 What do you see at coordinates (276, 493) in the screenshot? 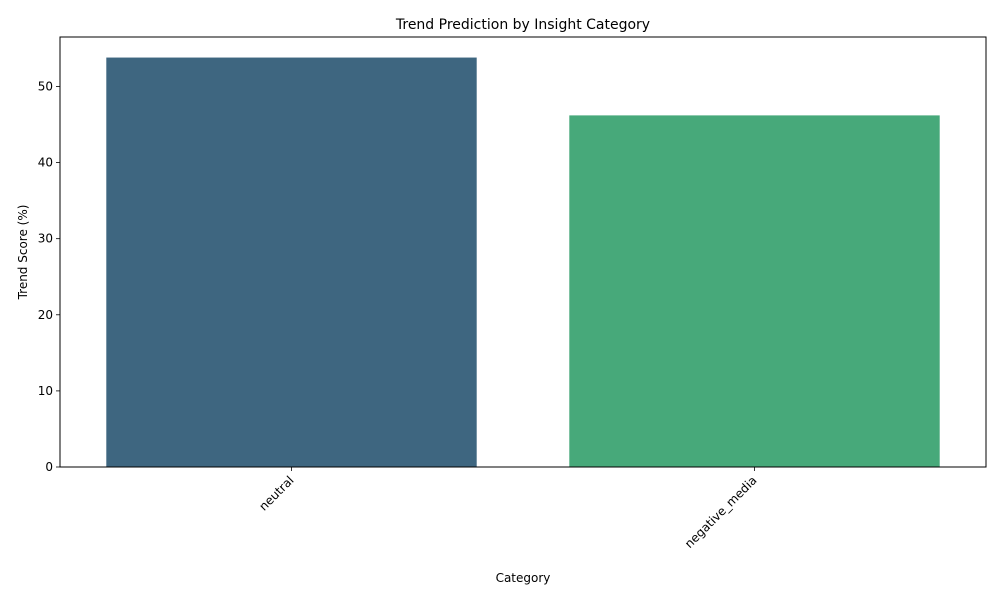
I see `x-tick-label-neutral: neutral` at bounding box center [276, 493].